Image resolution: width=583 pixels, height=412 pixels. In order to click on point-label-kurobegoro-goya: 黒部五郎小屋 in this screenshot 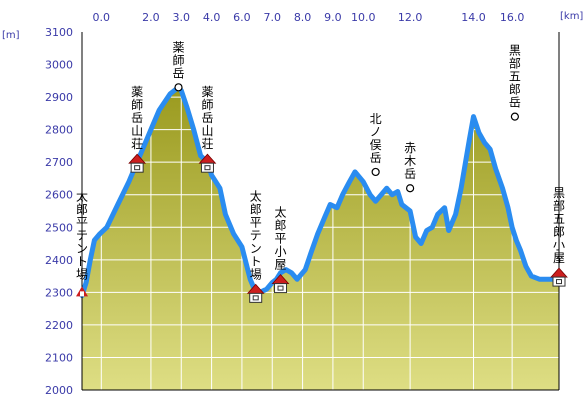, I will do `click(559, 225)`.